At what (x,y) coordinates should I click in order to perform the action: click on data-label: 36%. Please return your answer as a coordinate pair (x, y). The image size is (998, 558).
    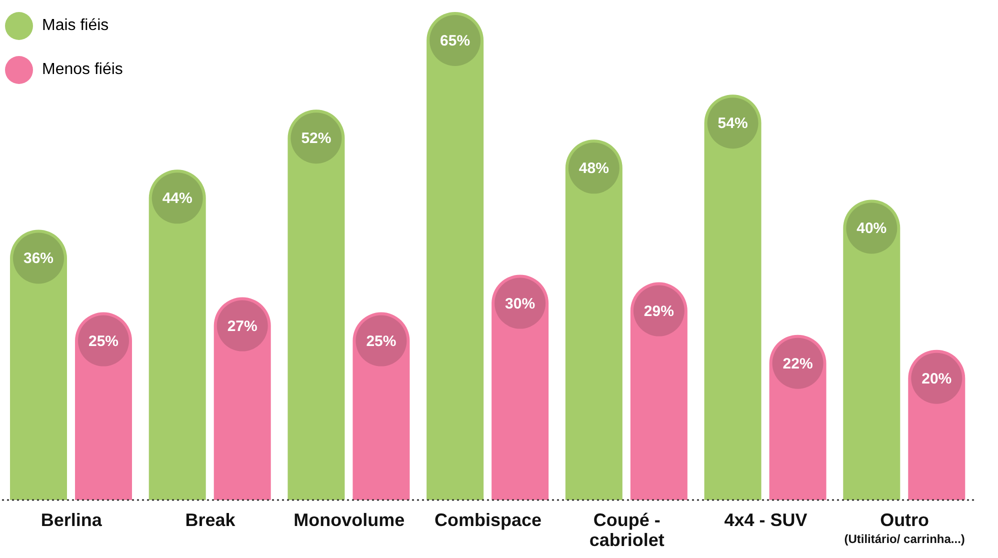
    Looking at the image, I should click on (38, 259).